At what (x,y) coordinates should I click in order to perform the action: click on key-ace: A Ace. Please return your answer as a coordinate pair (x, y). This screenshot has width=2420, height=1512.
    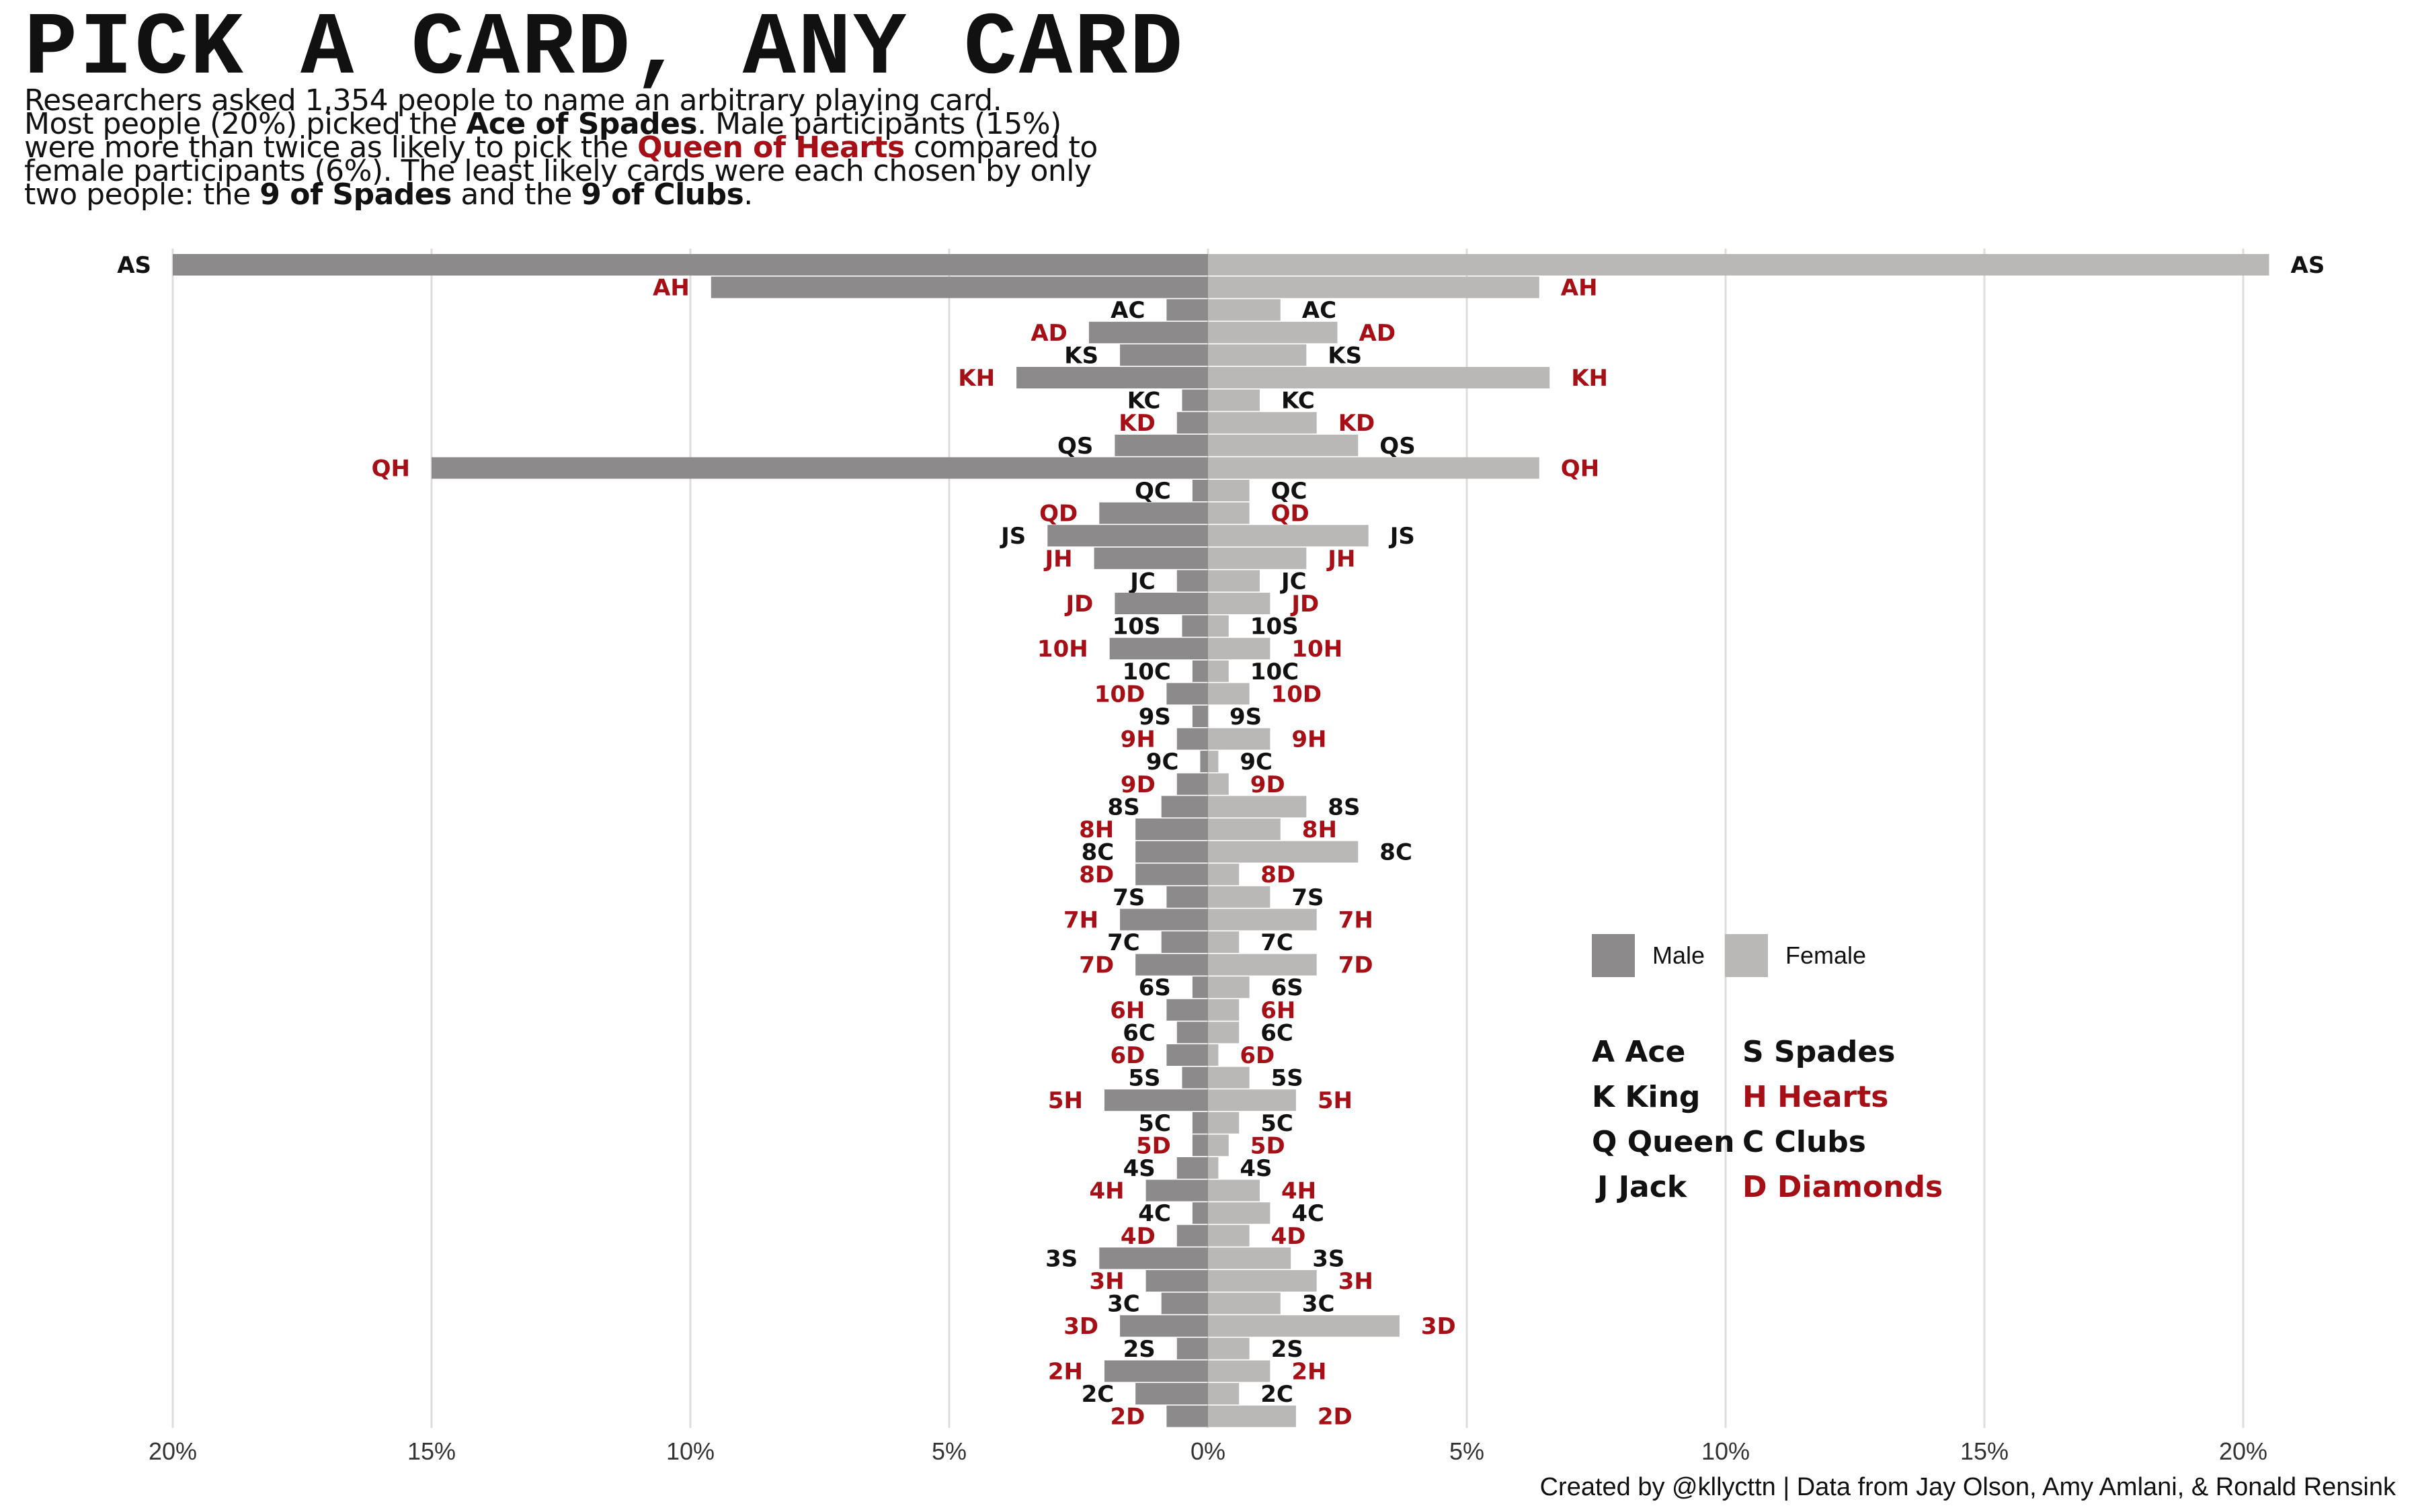
    Looking at the image, I should click on (1639, 1052).